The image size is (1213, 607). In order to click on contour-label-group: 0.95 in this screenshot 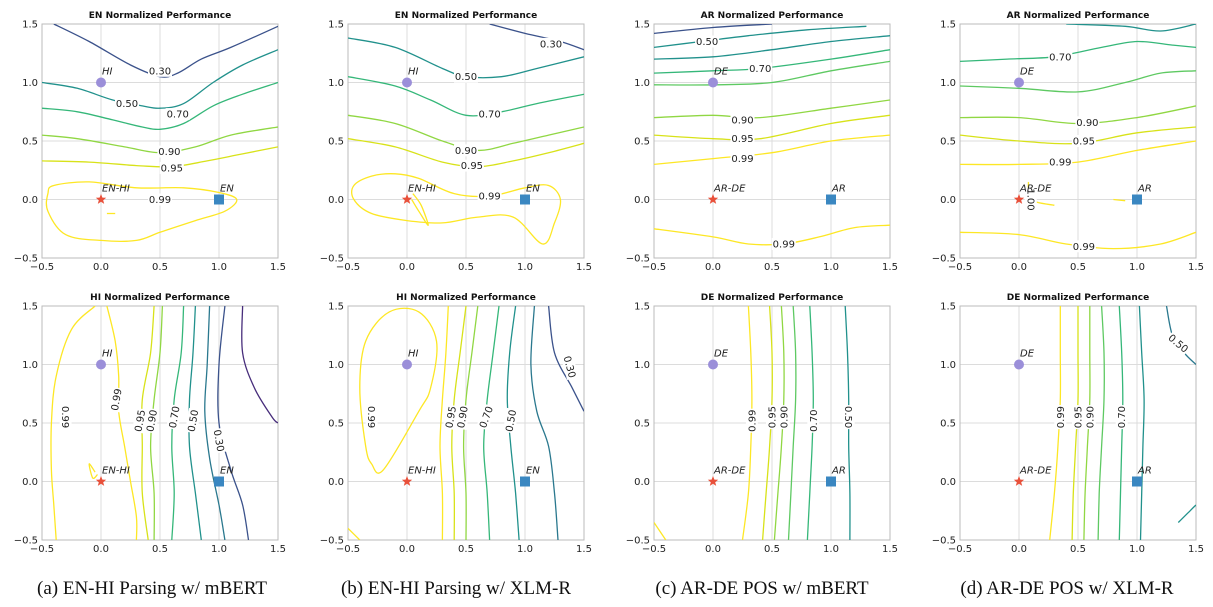, I will do `click(471, 165)`.